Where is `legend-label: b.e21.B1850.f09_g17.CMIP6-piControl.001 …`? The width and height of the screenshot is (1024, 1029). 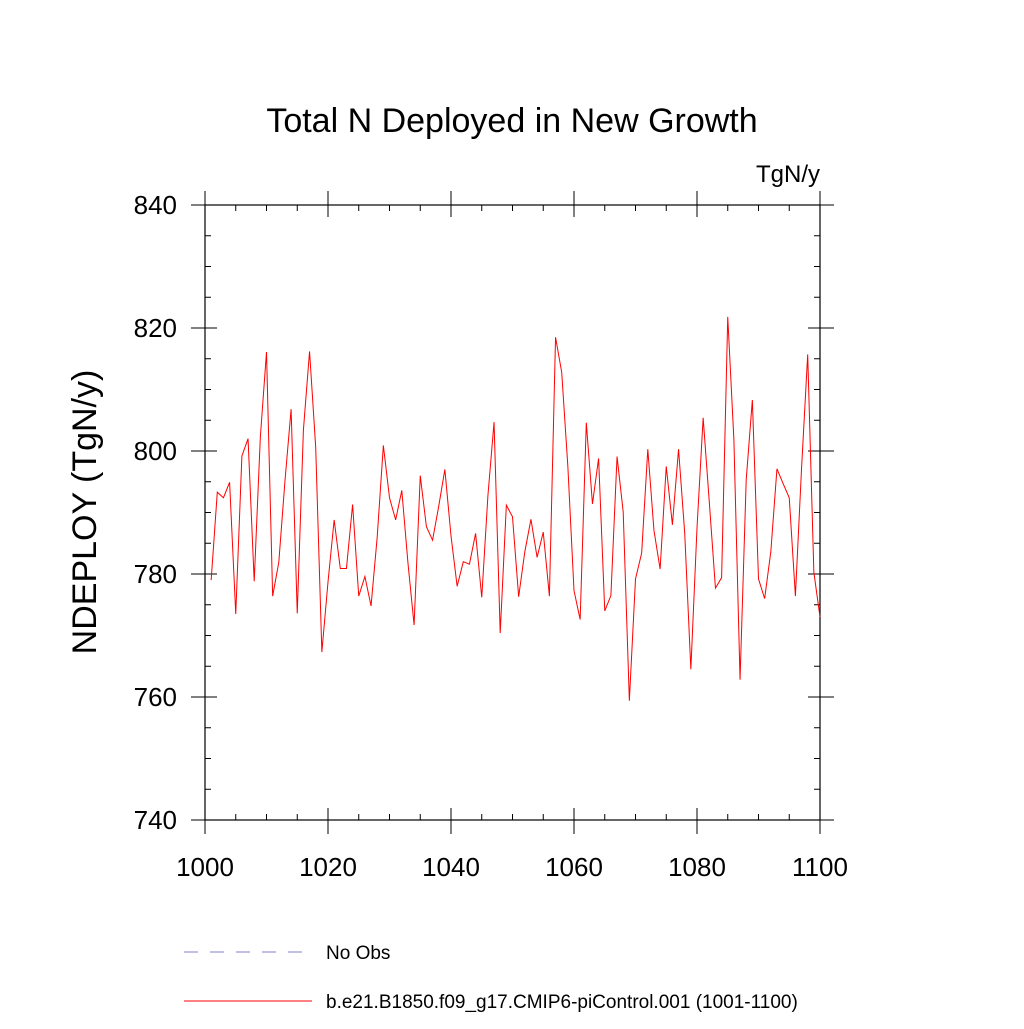
legend-label: b.e21.B1850.f09_g17.CMIP6-piControl.001 … is located at coordinates (562, 1002).